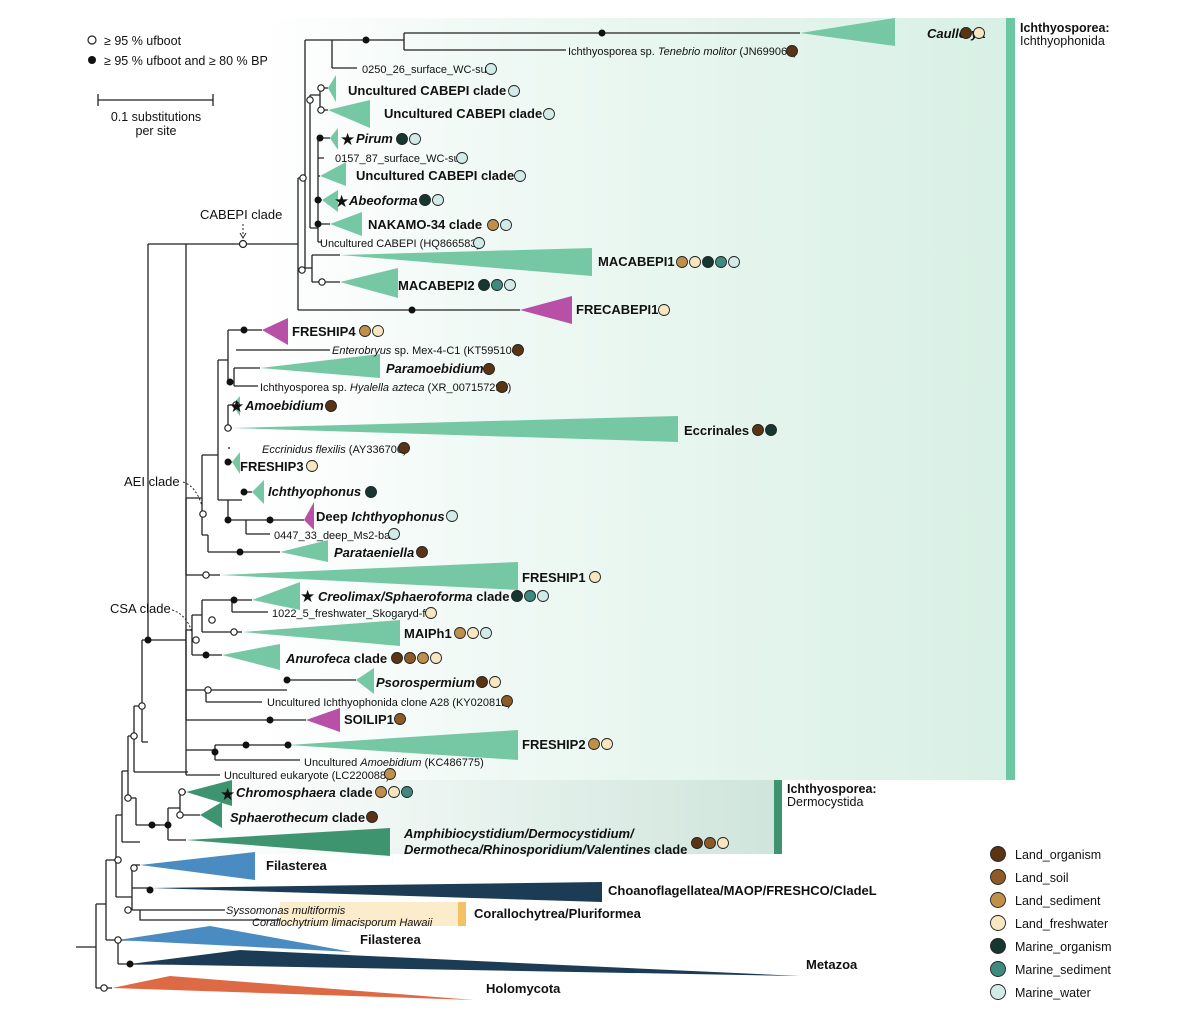 The width and height of the screenshot is (1200, 1017). What do you see at coordinates (998, 900) in the screenshot?
I see `land-sediment-swatch-icon` at bounding box center [998, 900].